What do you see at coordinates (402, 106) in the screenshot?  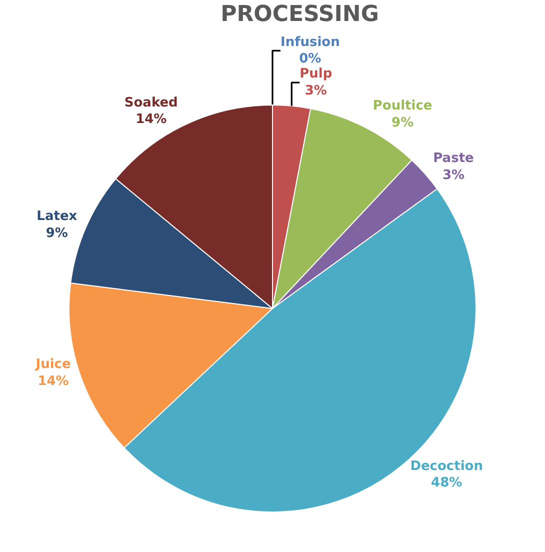 I see `slice-label: Poultice` at bounding box center [402, 106].